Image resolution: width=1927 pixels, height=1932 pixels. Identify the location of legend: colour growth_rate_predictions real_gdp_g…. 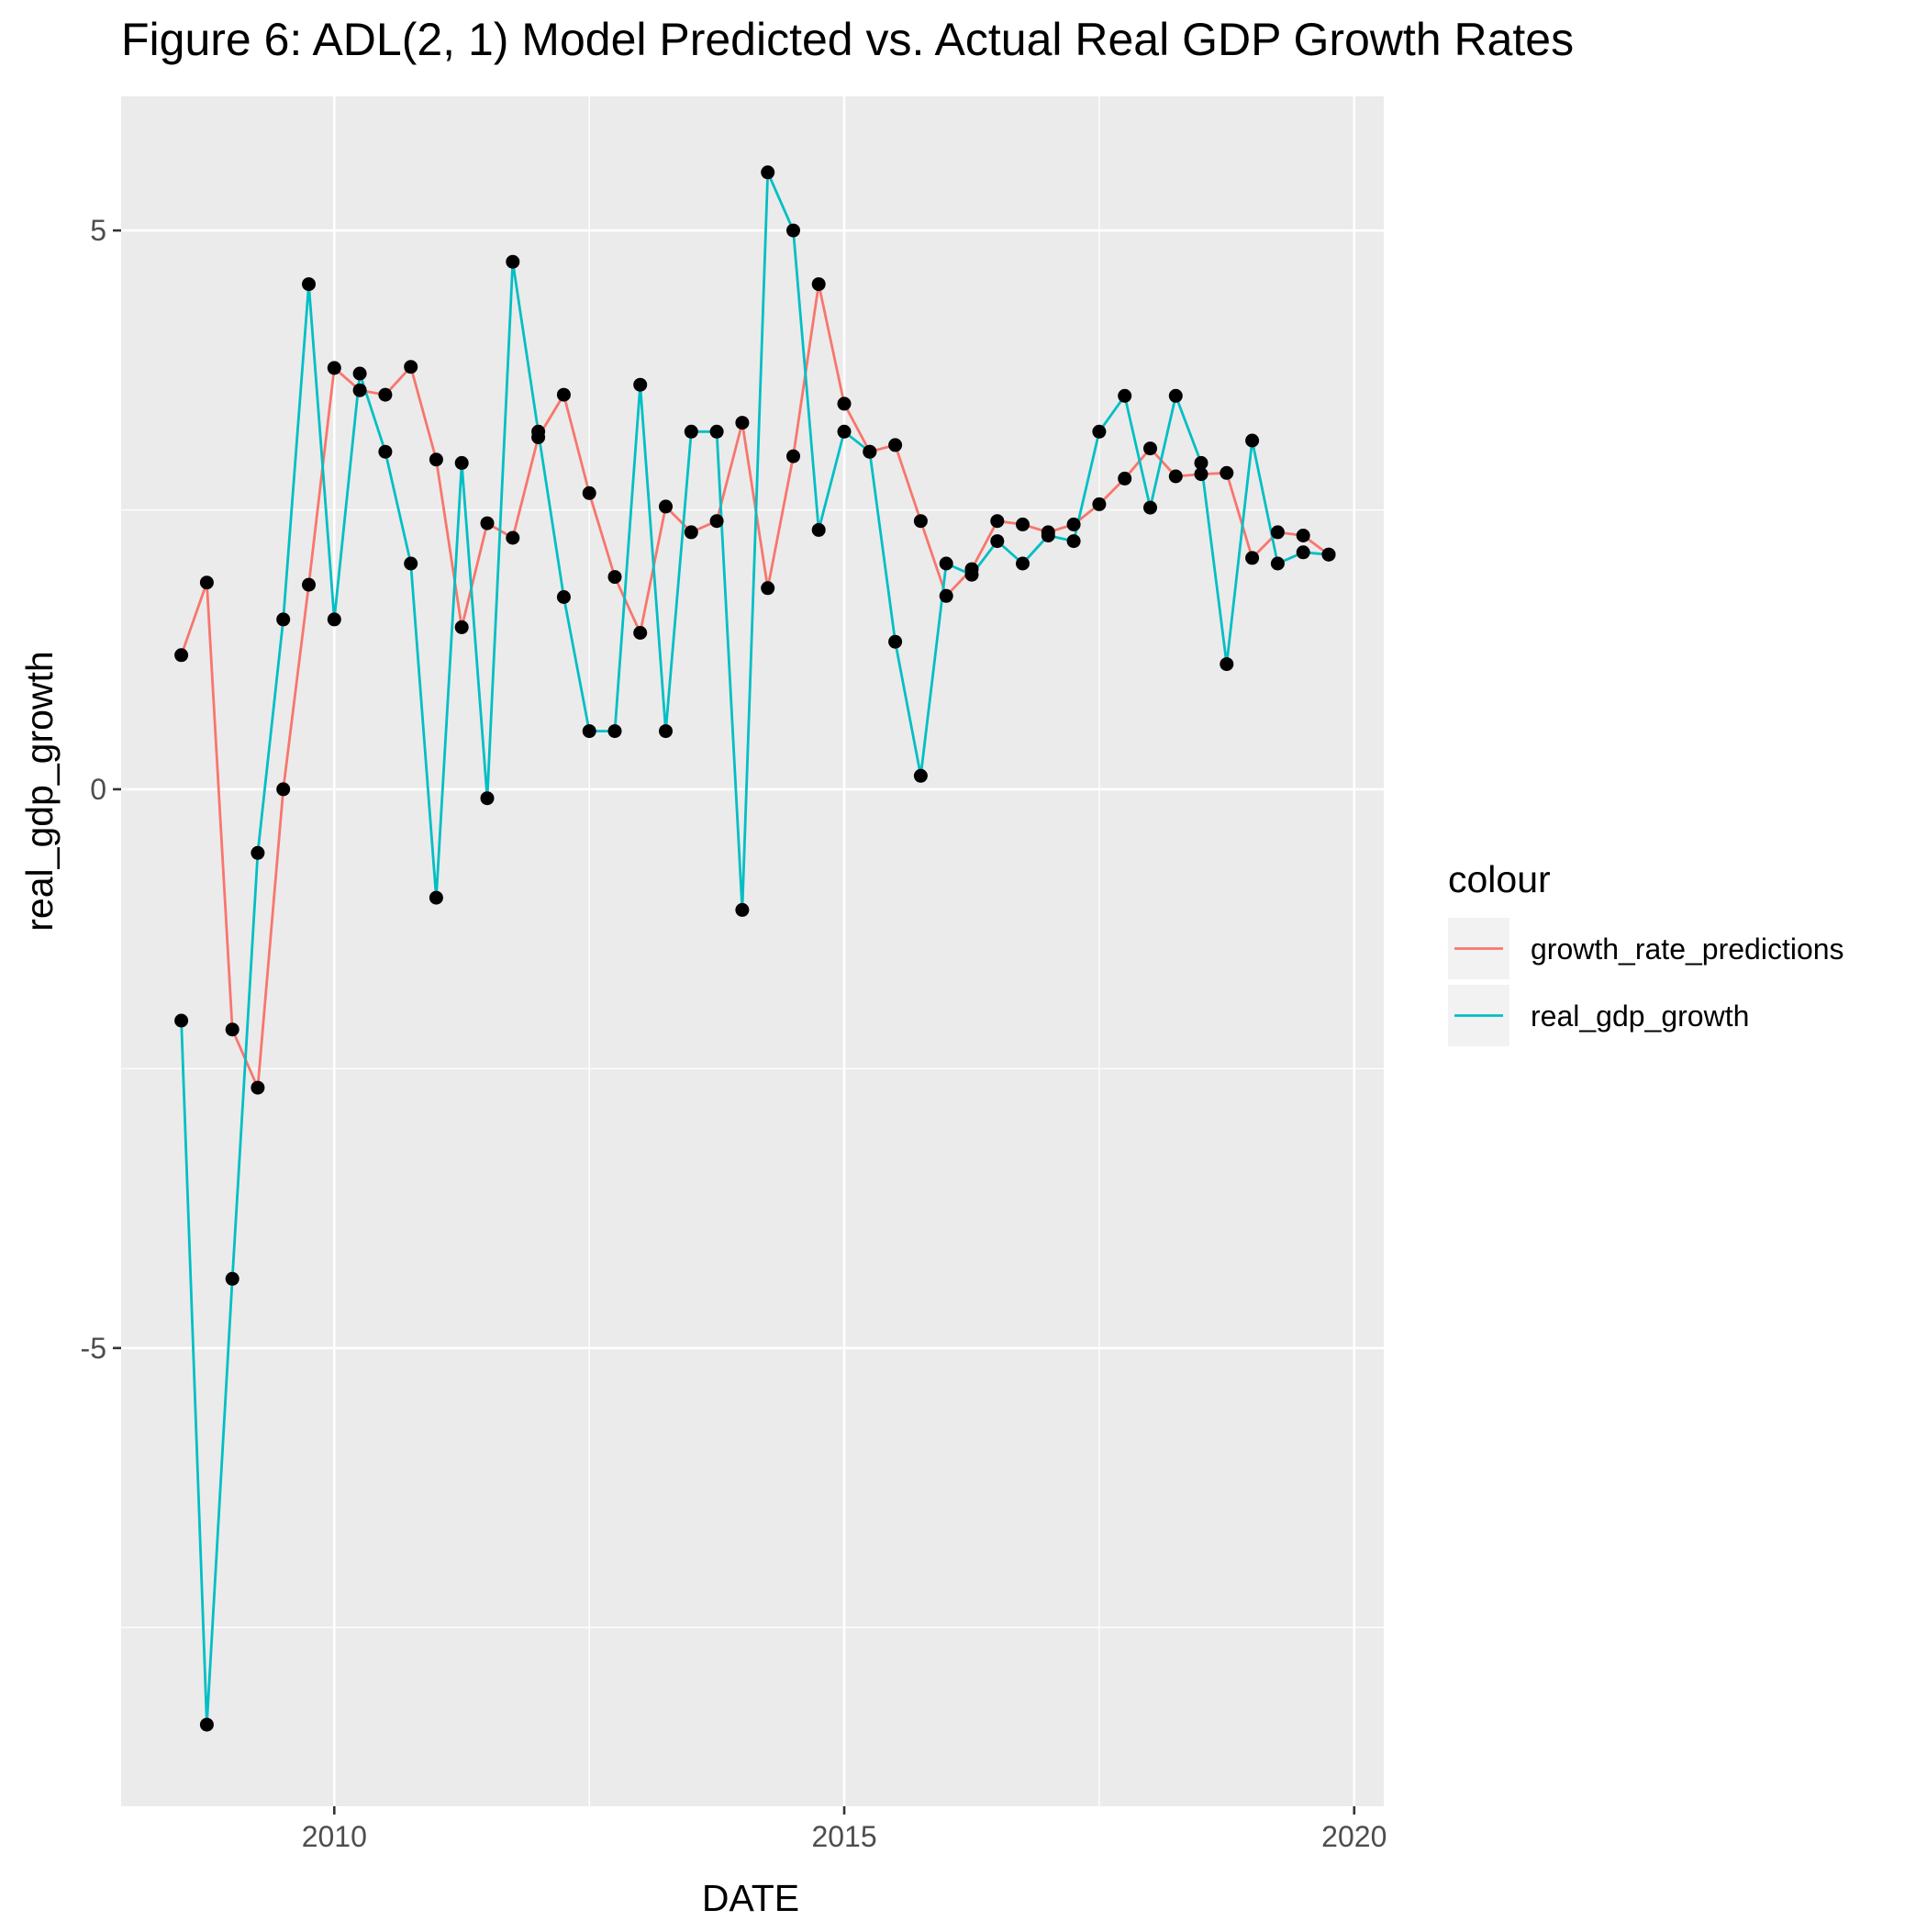
(1646, 952).